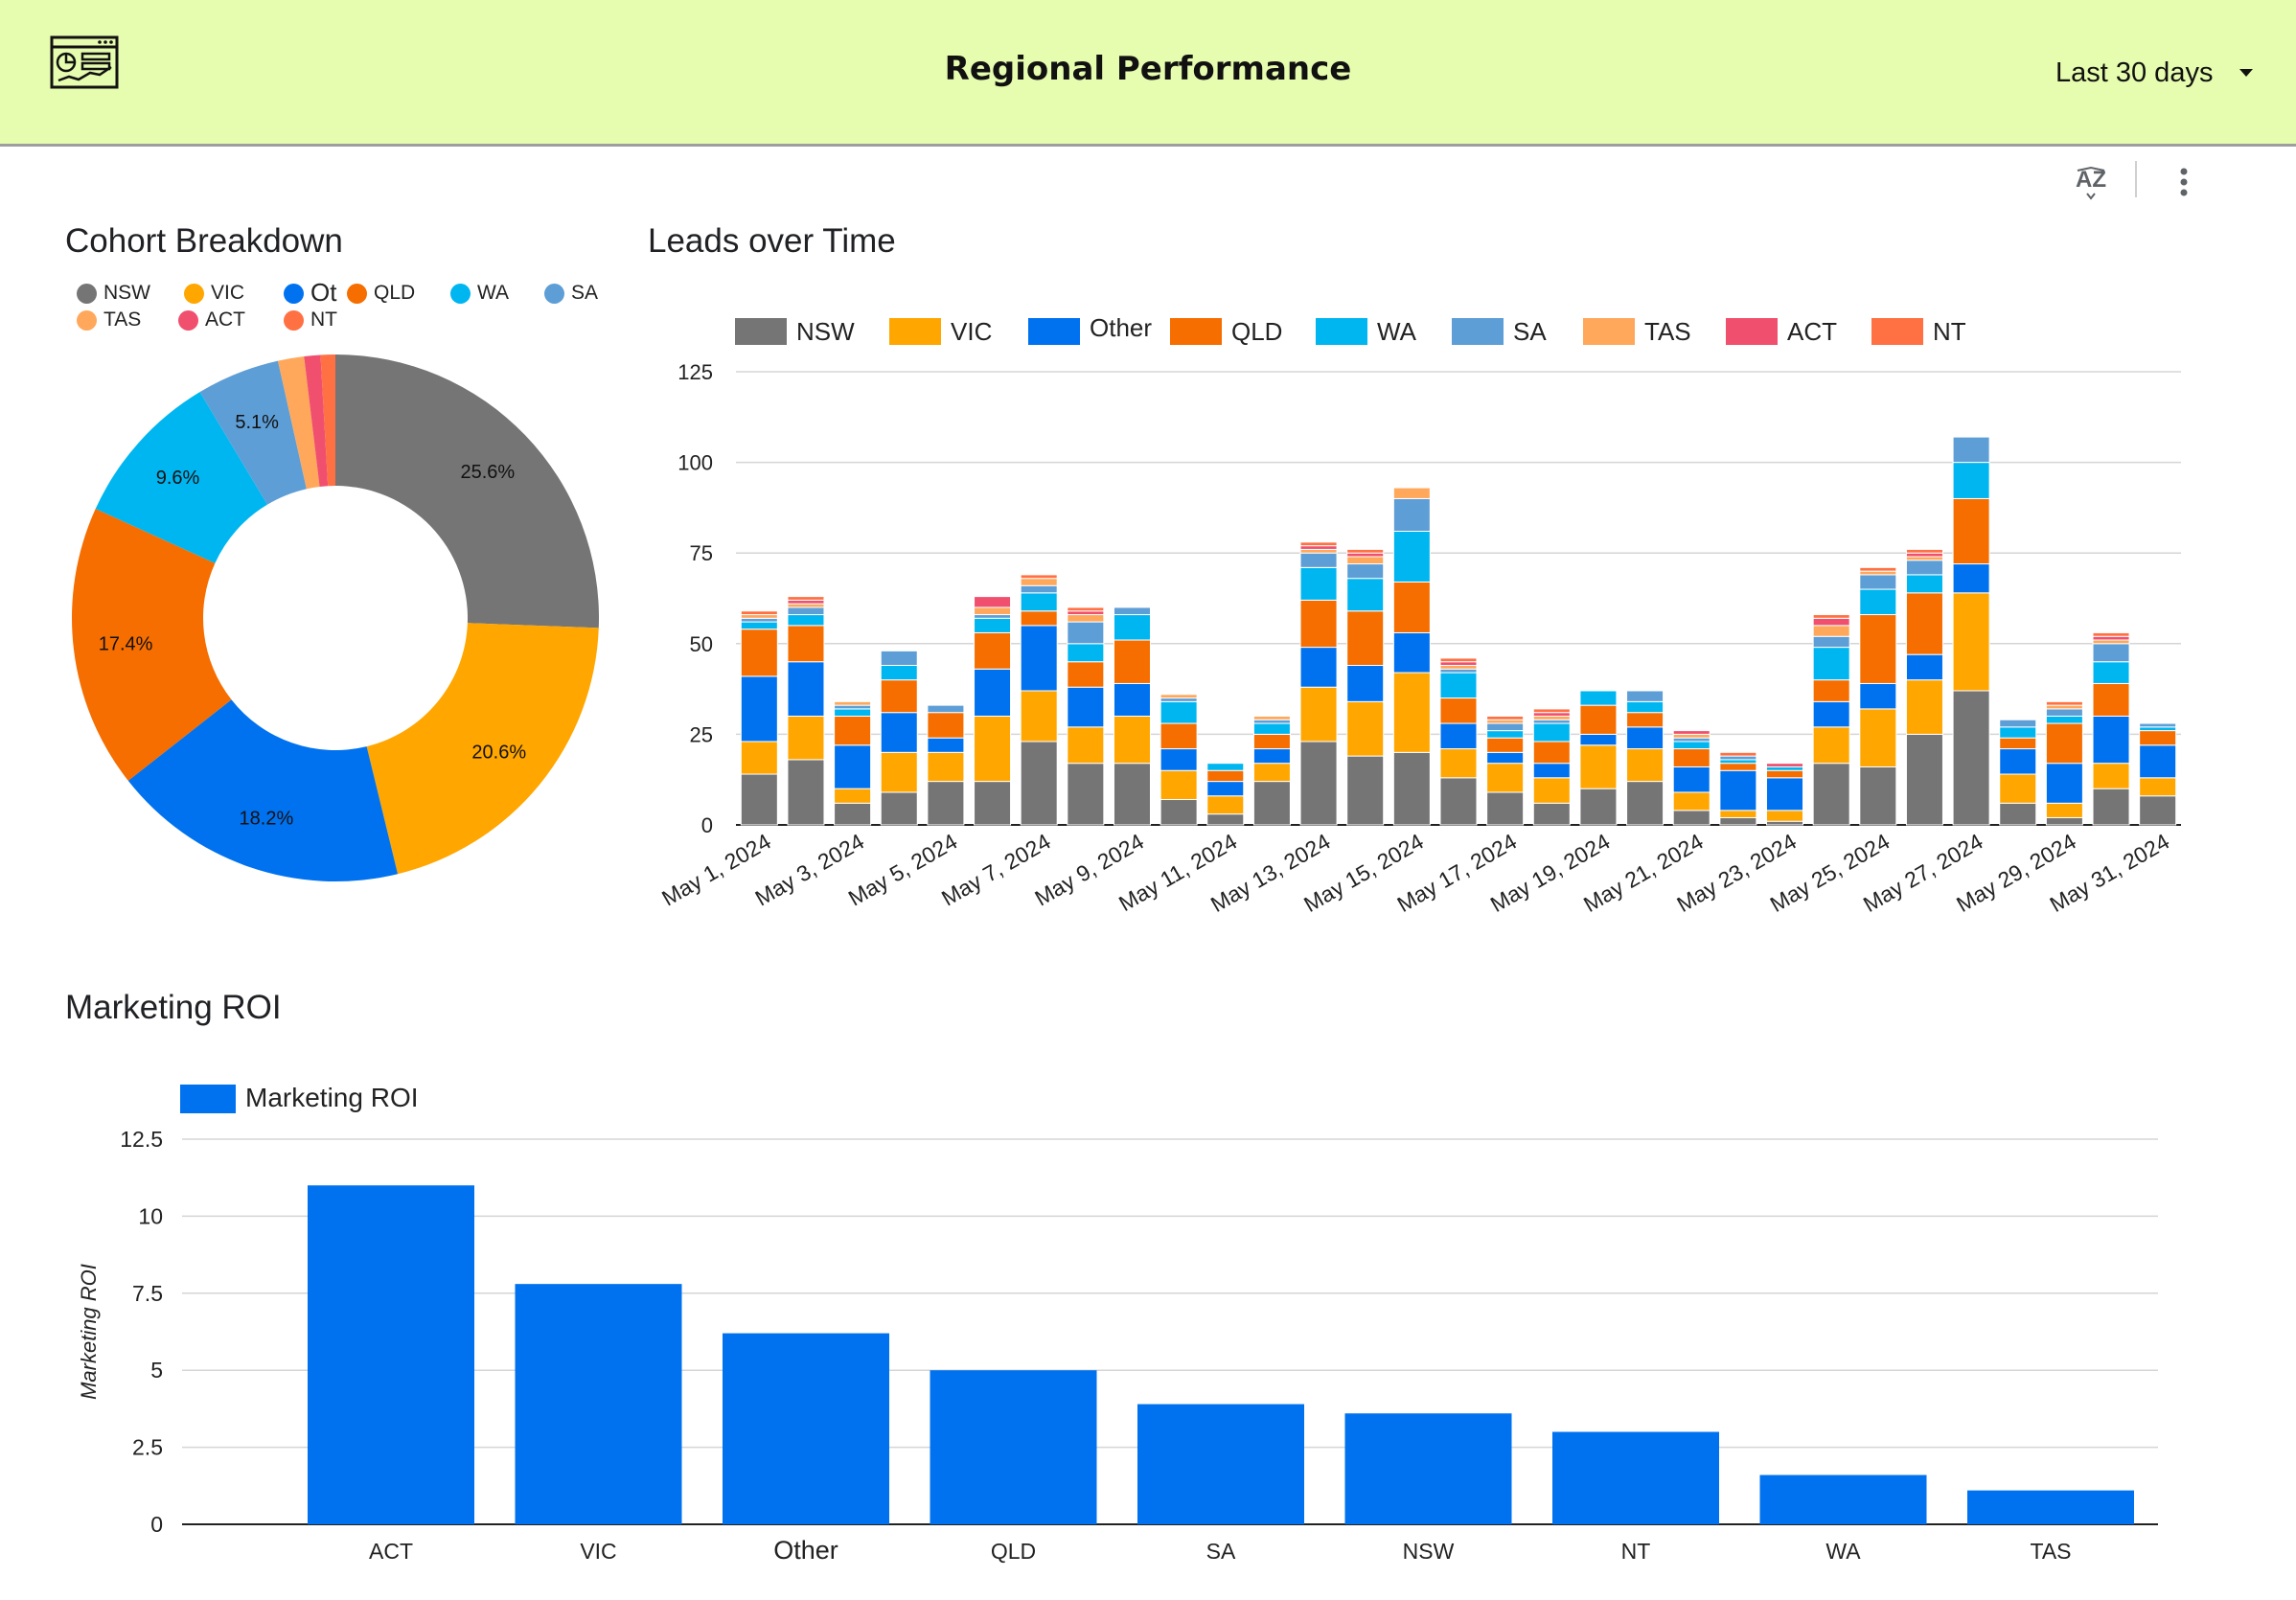  Describe the element at coordinates (181, 477) in the screenshot. I see `donut-slice-wa` at that location.